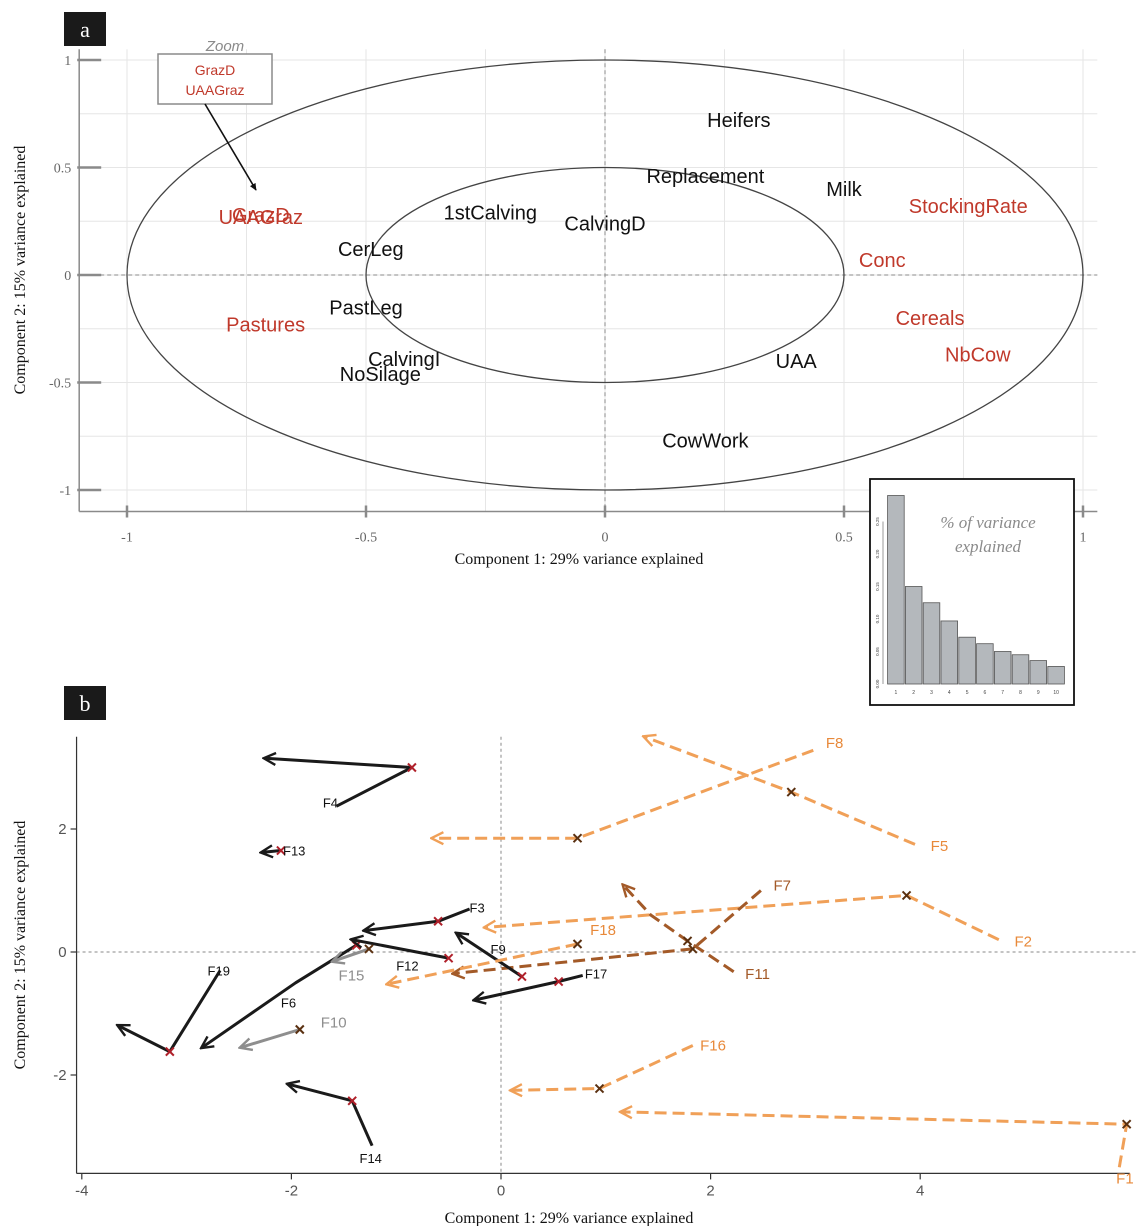 Image resolution: width=1137 pixels, height=1226 pixels. What do you see at coordinates (835, 743) in the screenshot?
I see `farm-label: F8` at bounding box center [835, 743].